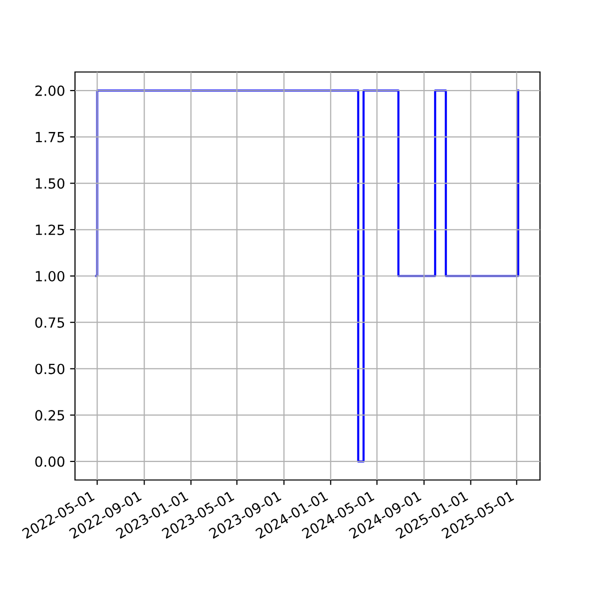 The height and width of the screenshot is (600, 600). What do you see at coordinates (49, 322) in the screenshot?
I see `y-tick-label: 0.75` at bounding box center [49, 322].